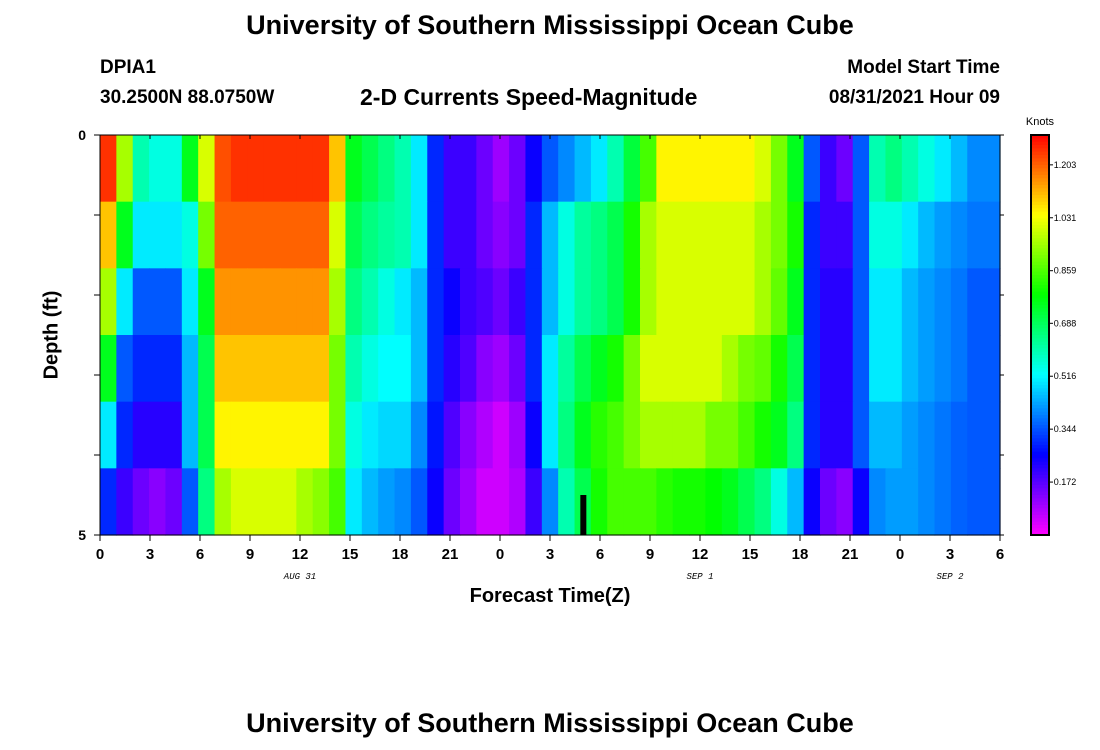  Describe the element at coordinates (1065, 323) in the screenshot. I see `colorbar-tick-label: 0.688` at that location.